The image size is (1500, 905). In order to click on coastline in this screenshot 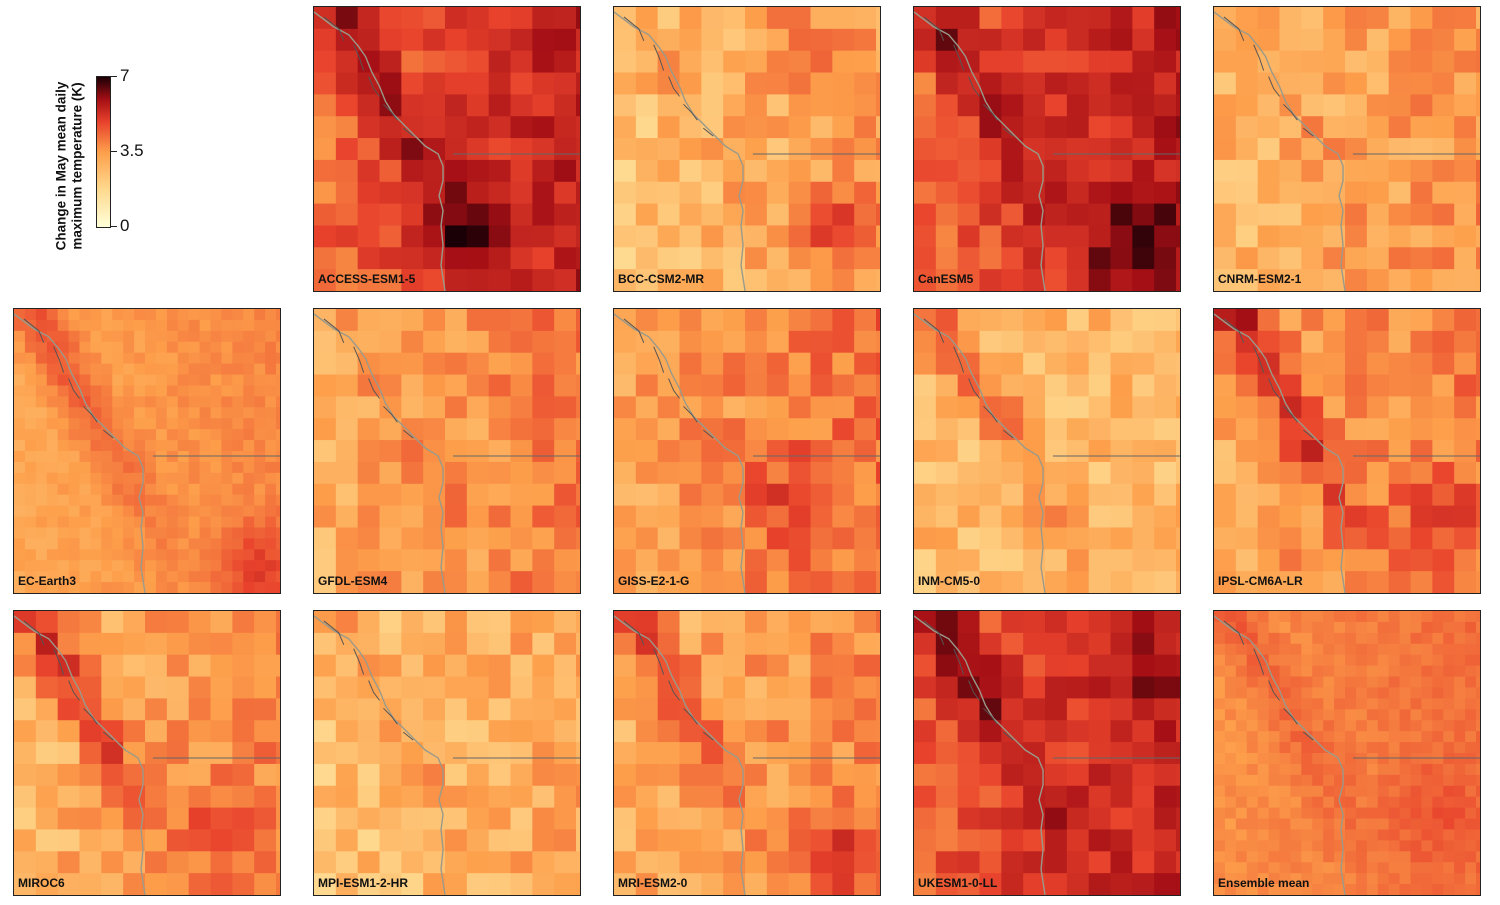, I will do `click(1280, 151)`.